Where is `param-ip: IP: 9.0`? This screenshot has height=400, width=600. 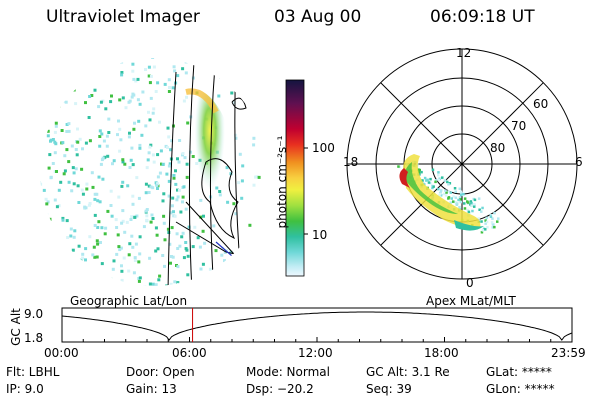 param-ip: IP: 9.0 is located at coordinates (25, 389).